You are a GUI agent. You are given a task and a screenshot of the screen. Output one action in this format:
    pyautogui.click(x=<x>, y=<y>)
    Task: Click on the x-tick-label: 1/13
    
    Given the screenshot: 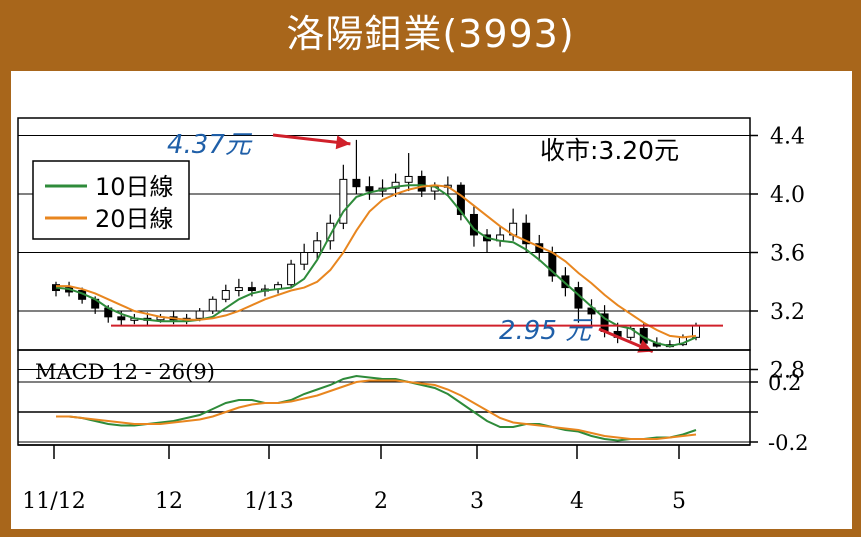 What is the action you would take?
    pyautogui.click(x=268, y=501)
    